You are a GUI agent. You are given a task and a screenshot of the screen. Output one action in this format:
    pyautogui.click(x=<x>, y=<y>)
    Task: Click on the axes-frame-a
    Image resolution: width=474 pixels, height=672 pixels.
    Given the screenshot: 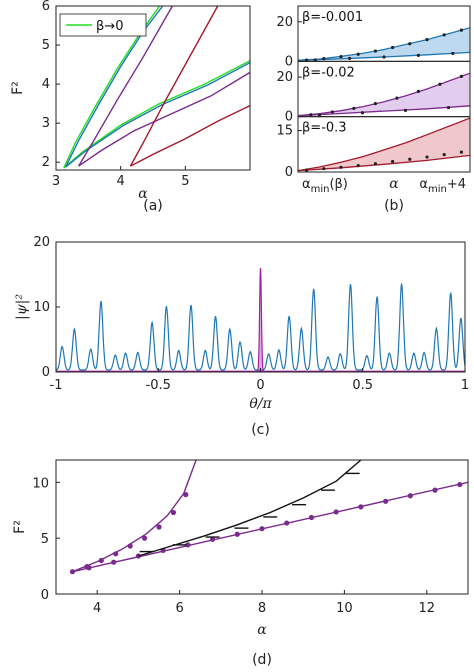 What is the action you would take?
    pyautogui.click(x=153, y=88)
    